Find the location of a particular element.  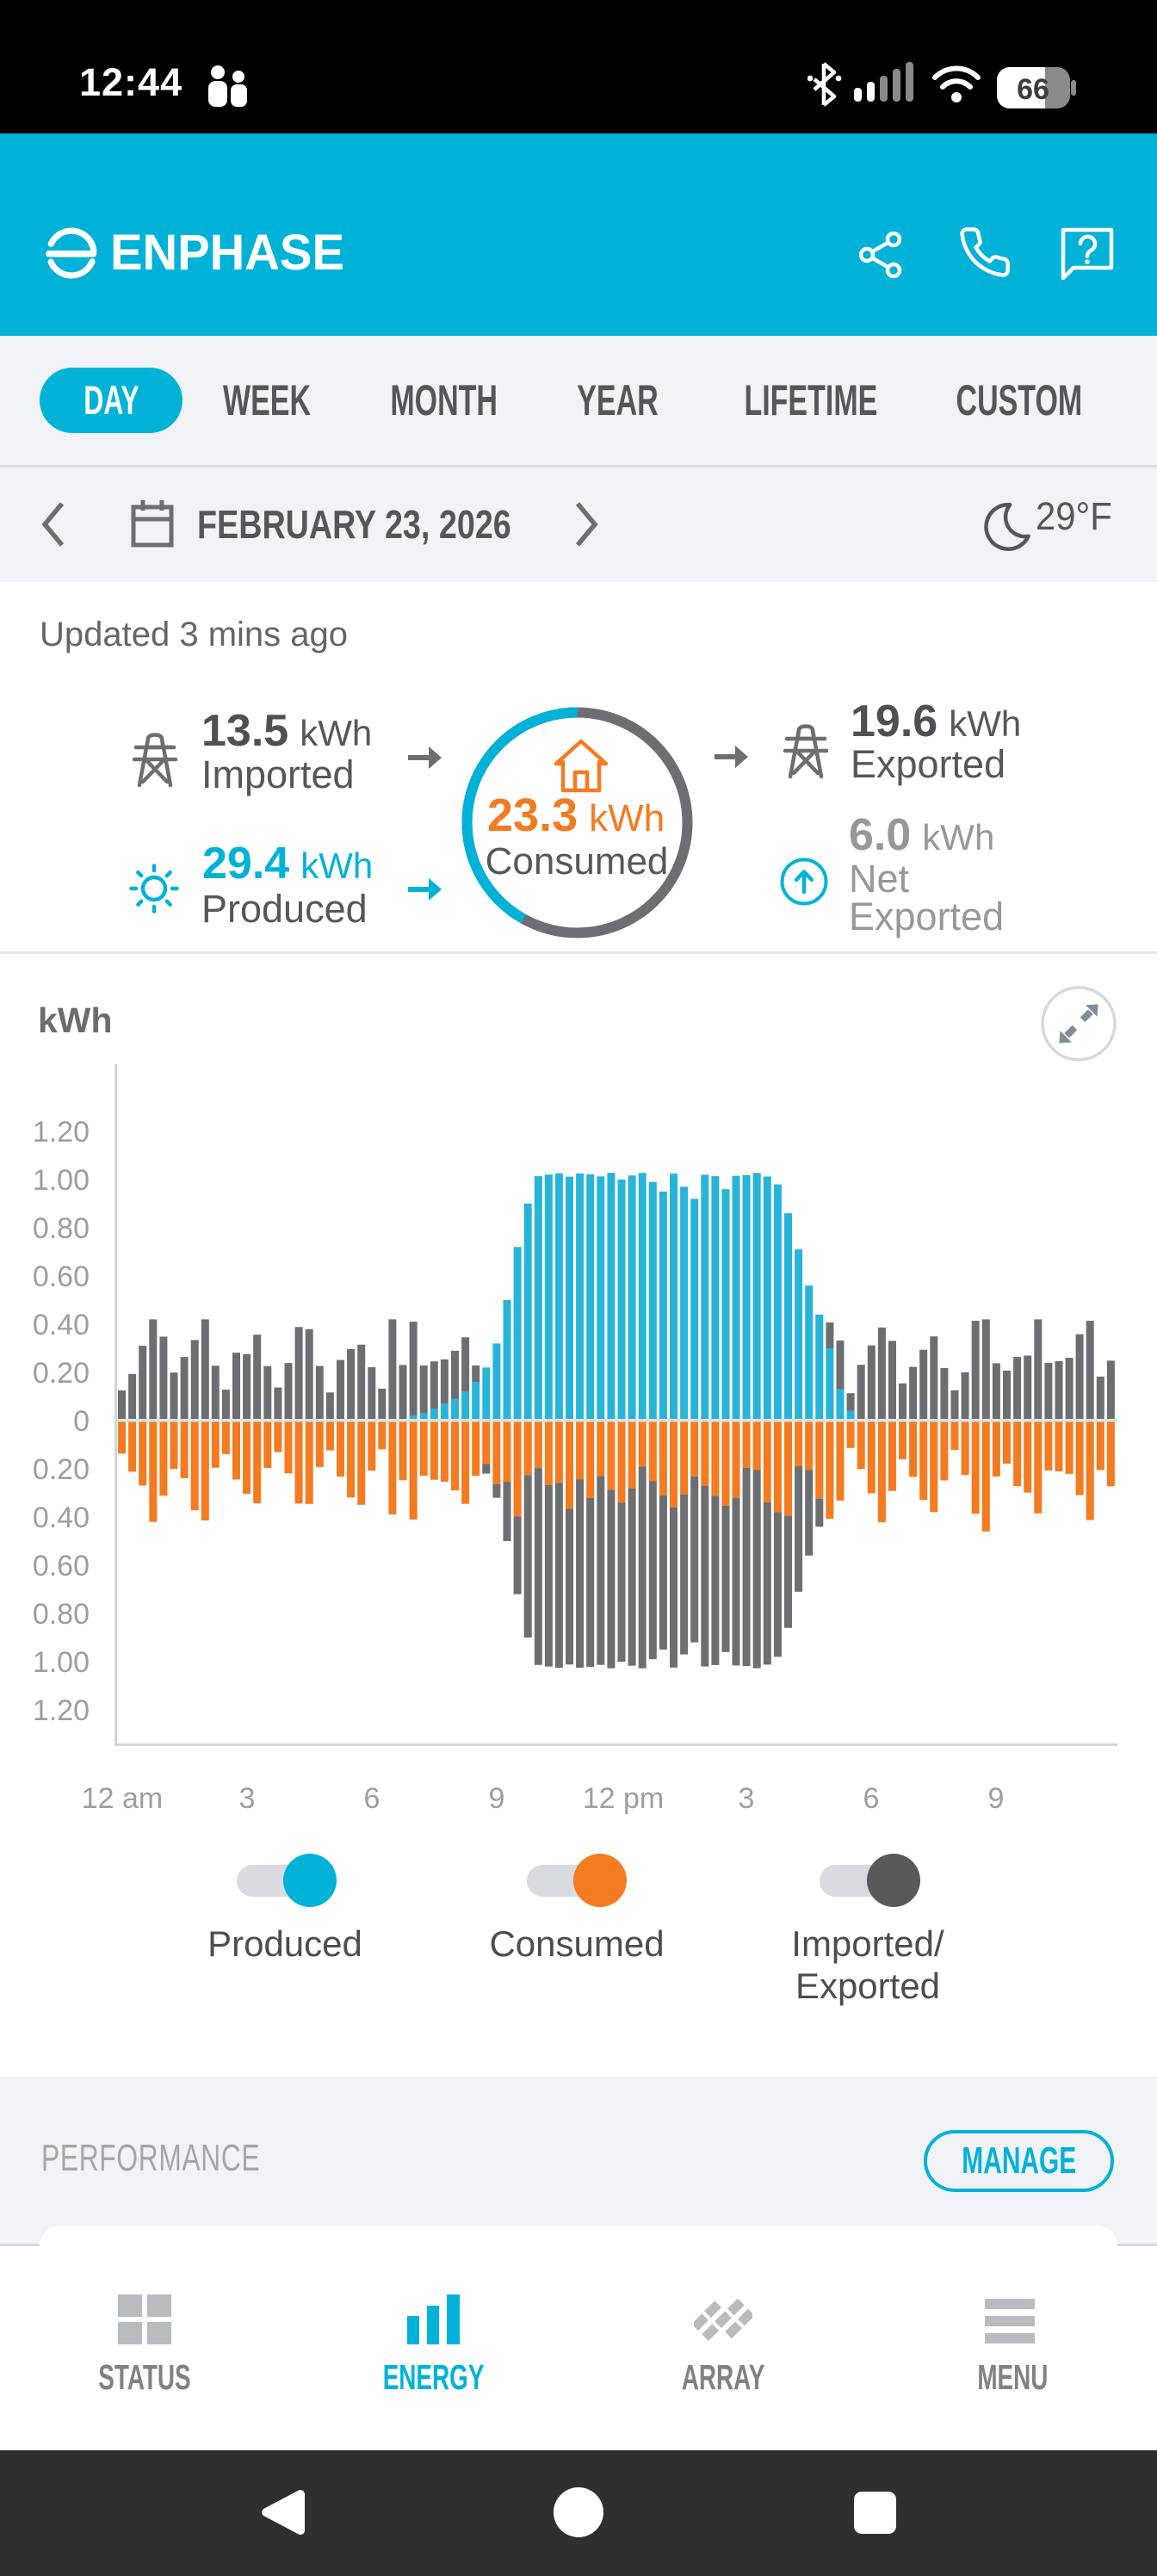

svg-text: 0 is located at coordinates (82, 1422).